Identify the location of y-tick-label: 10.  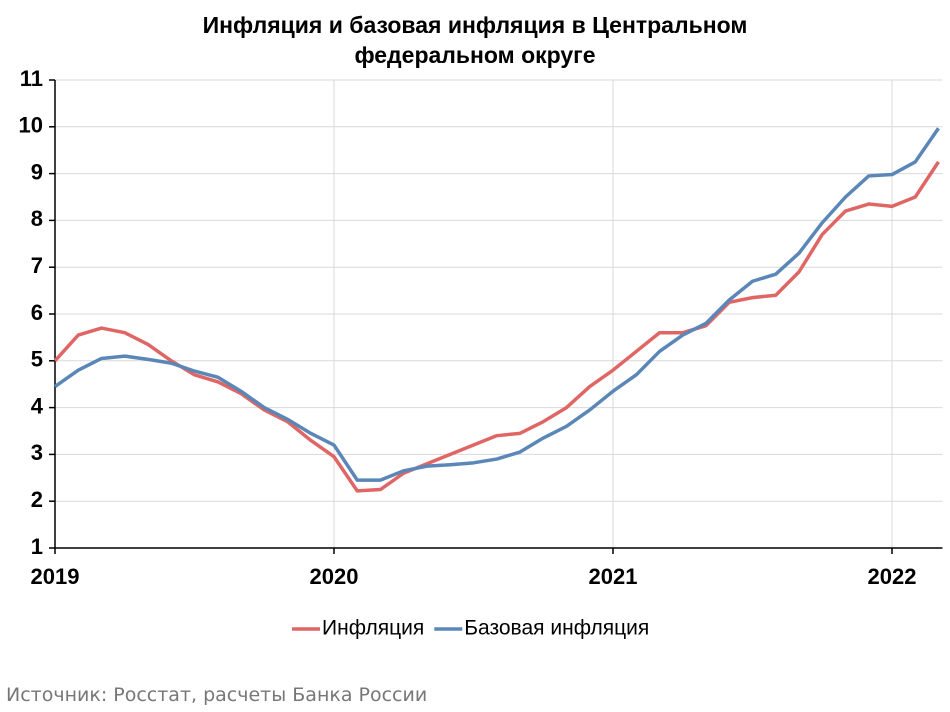
(31, 125).